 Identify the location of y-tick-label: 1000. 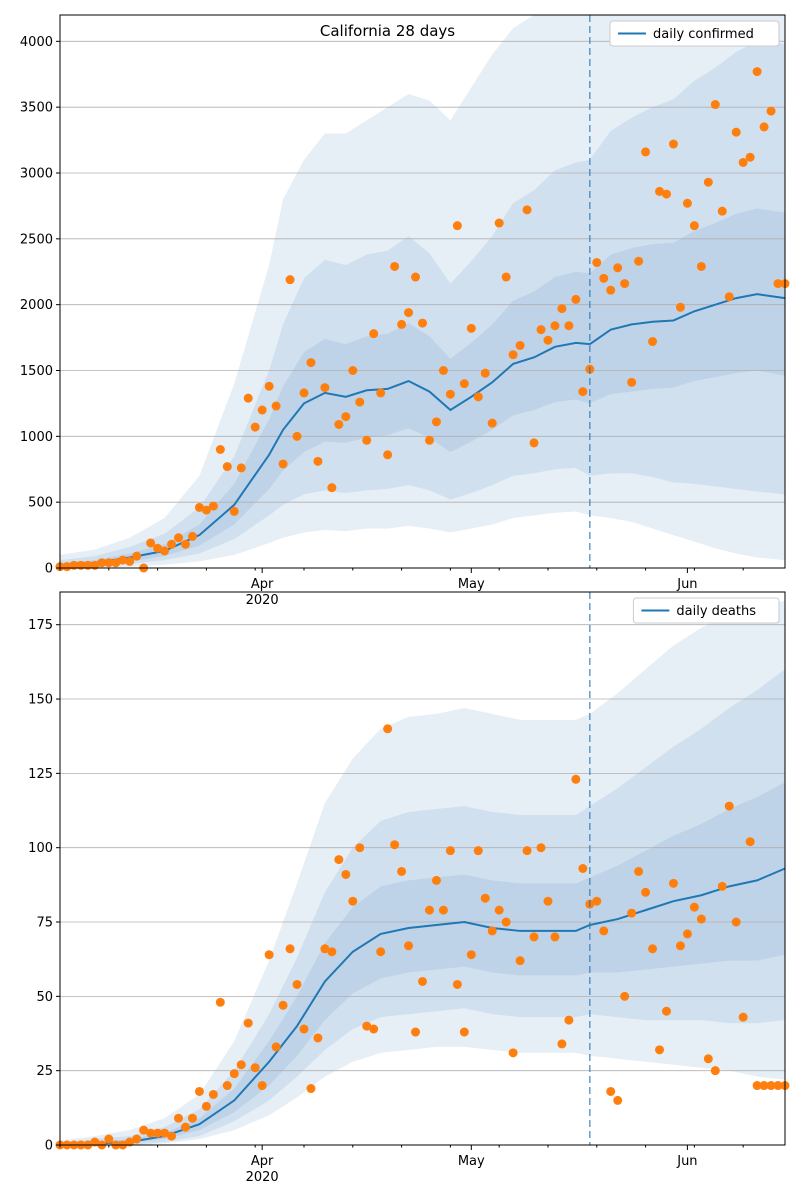
(36, 437).